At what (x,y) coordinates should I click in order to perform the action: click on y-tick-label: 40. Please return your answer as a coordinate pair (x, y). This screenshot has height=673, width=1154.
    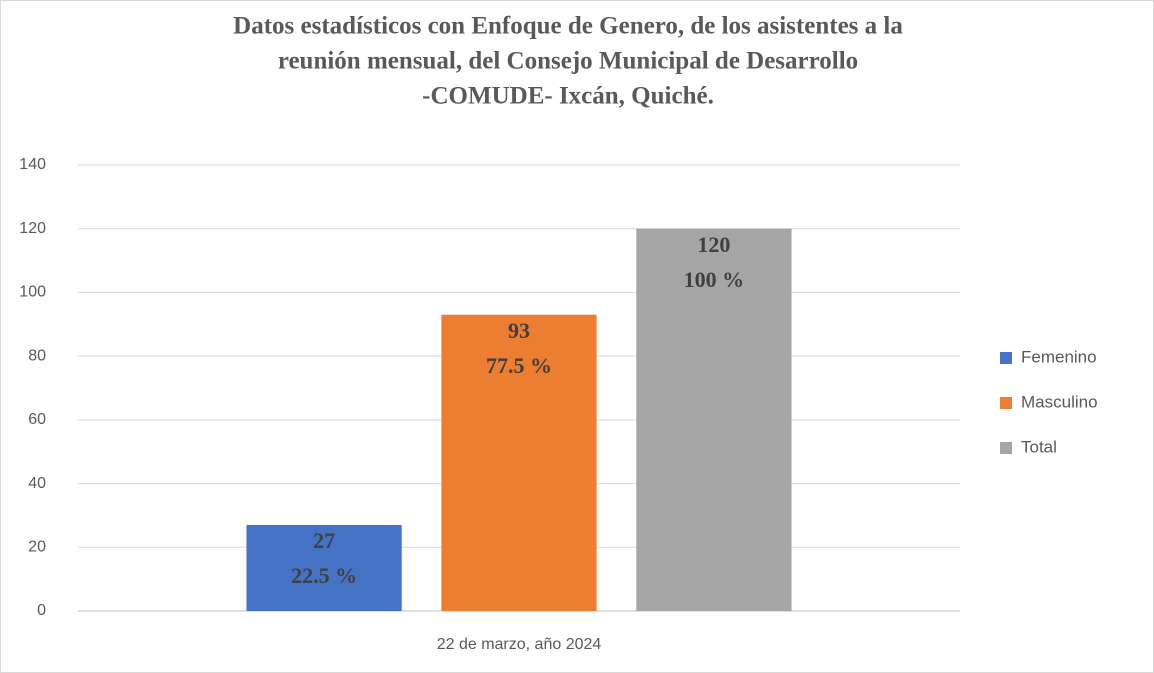
    Looking at the image, I should click on (37, 483).